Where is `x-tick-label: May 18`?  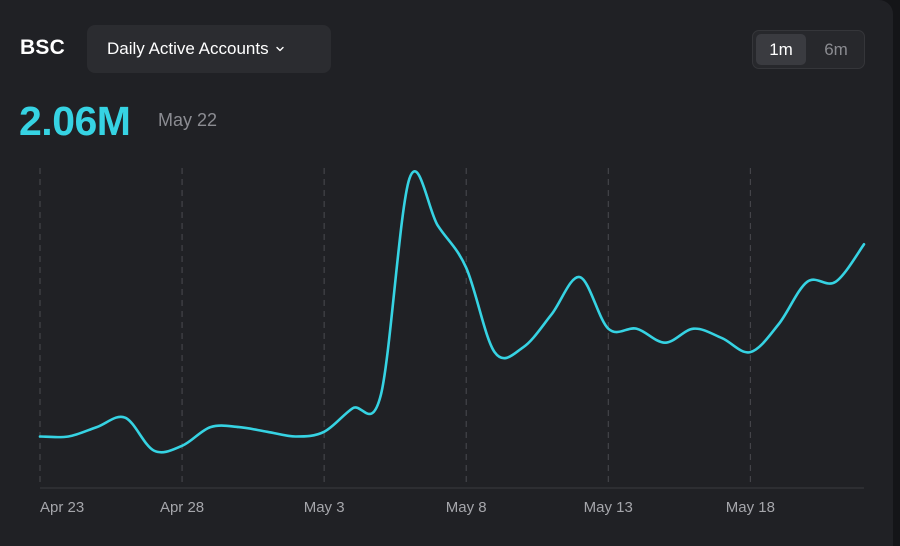 x-tick-label: May 18 is located at coordinates (750, 507).